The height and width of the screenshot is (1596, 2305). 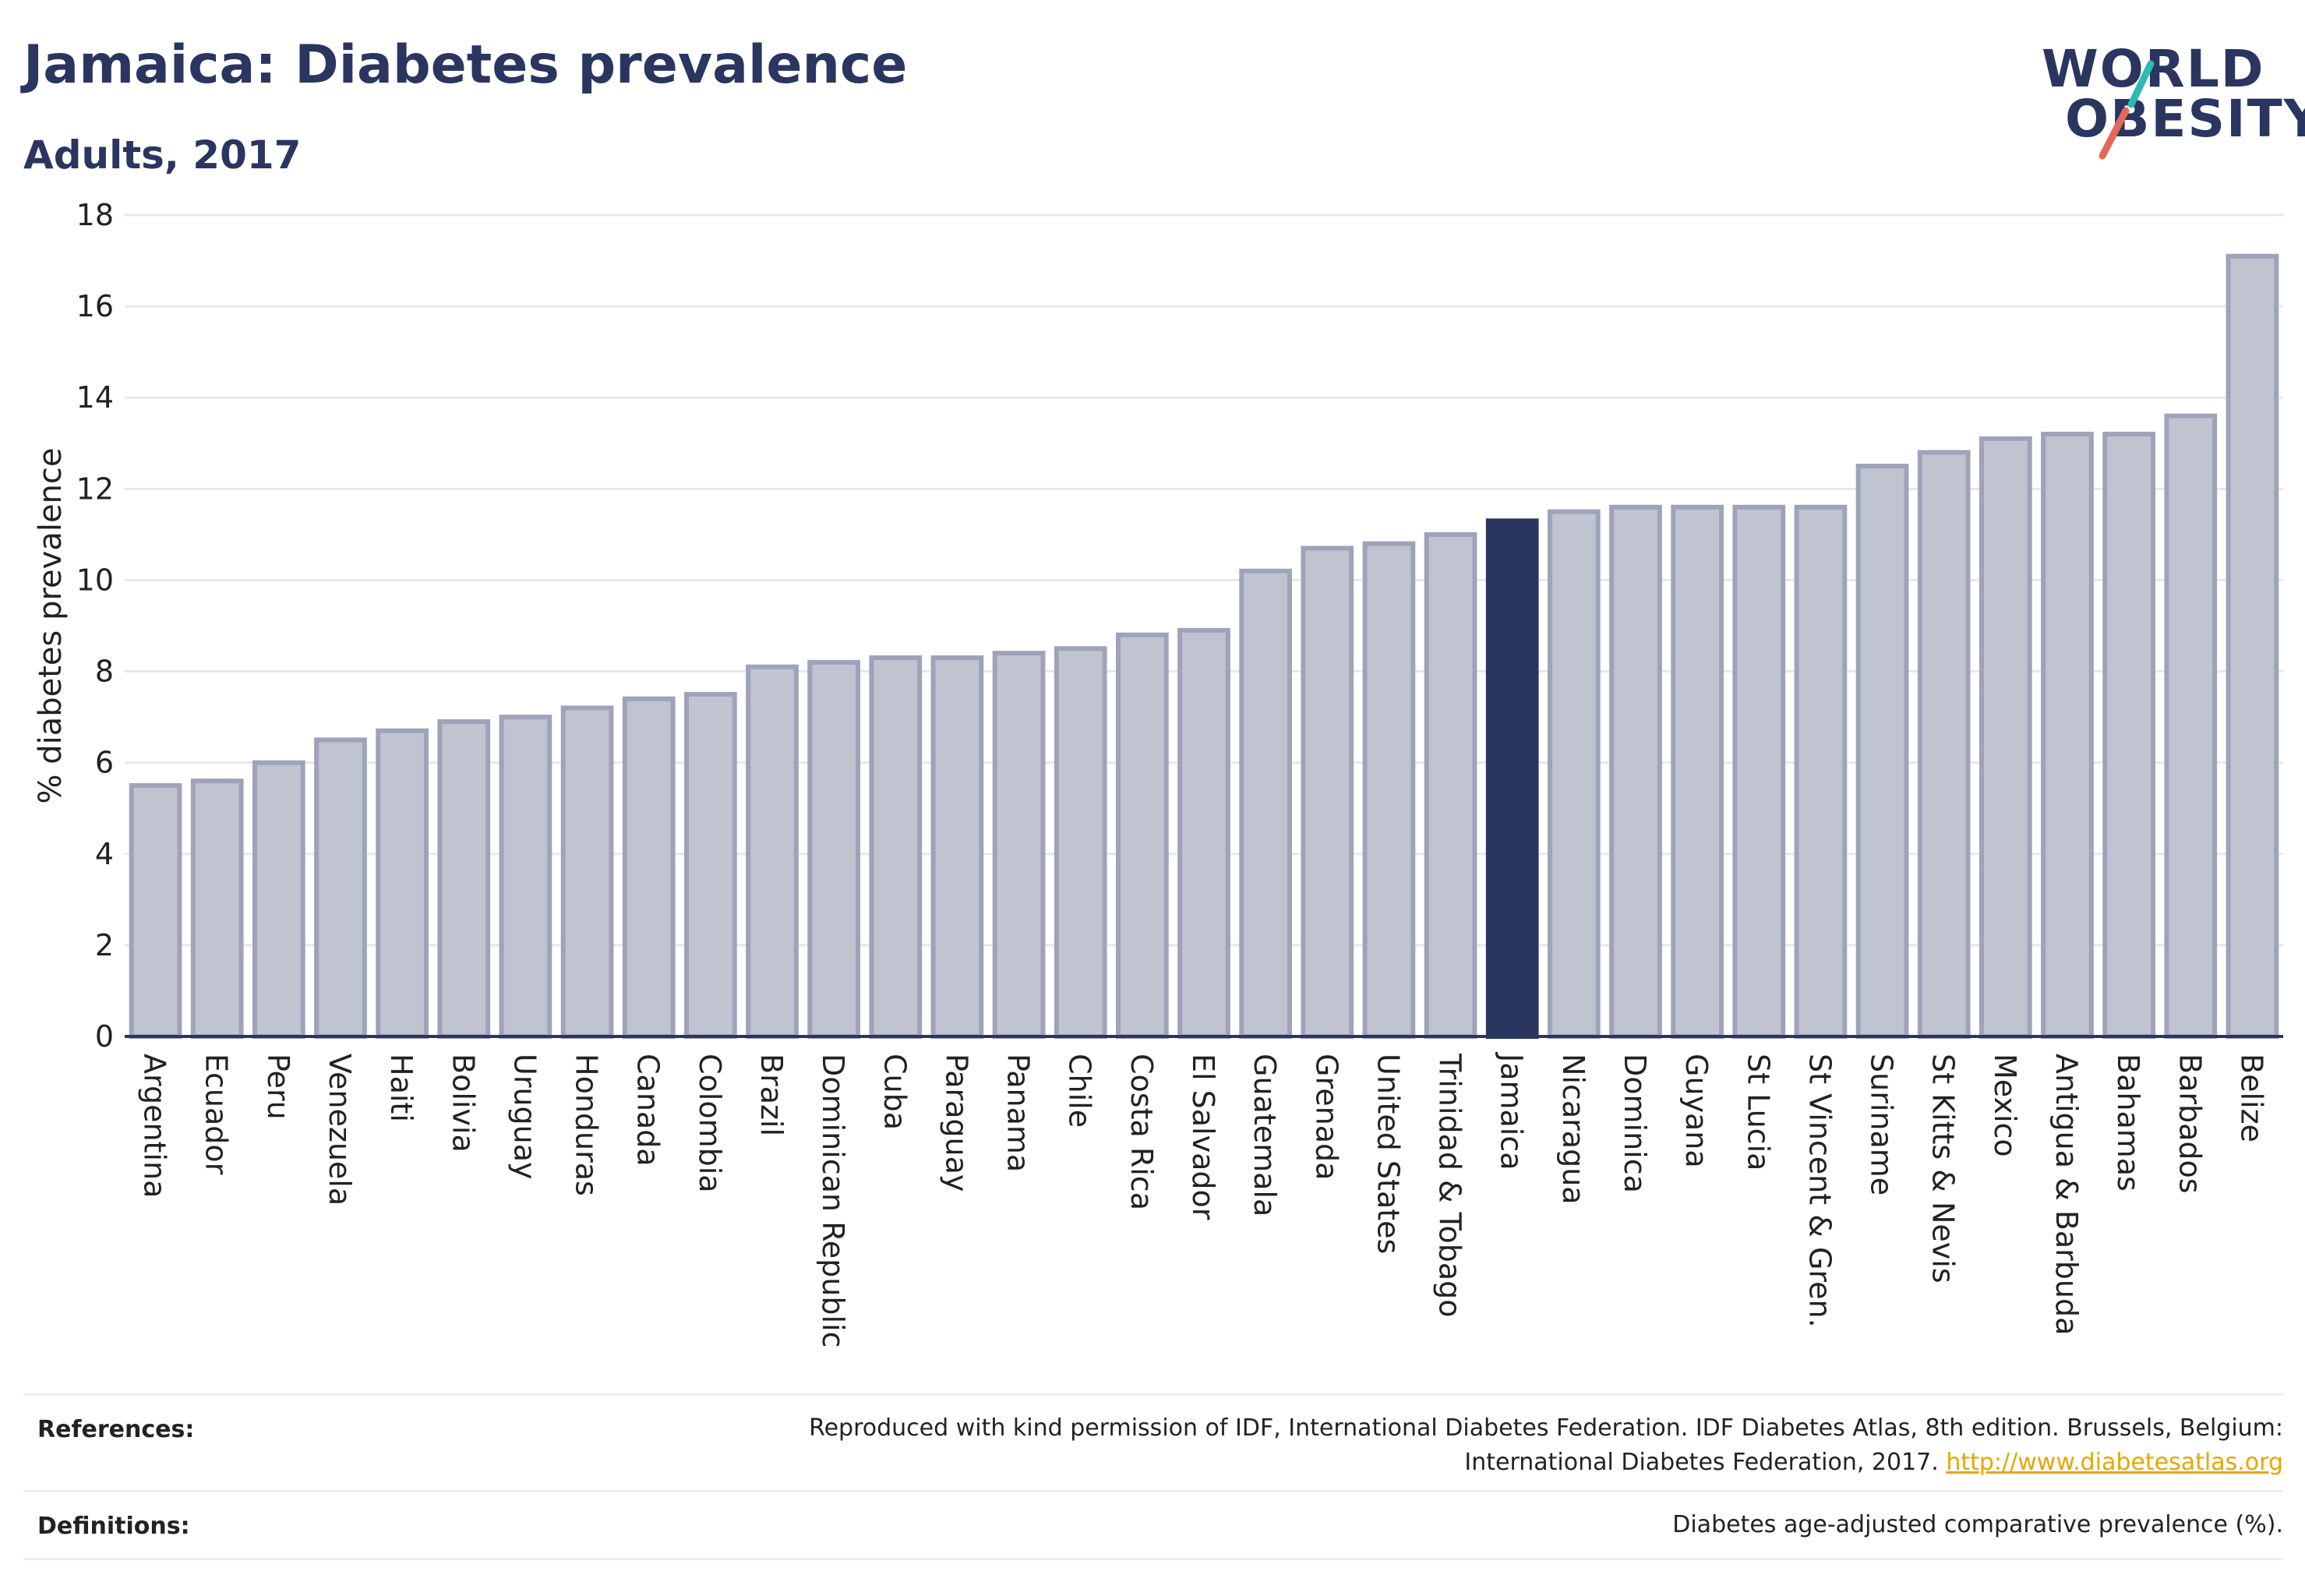 What do you see at coordinates (105, 945) in the screenshot?
I see `y-tick-label: 2` at bounding box center [105, 945].